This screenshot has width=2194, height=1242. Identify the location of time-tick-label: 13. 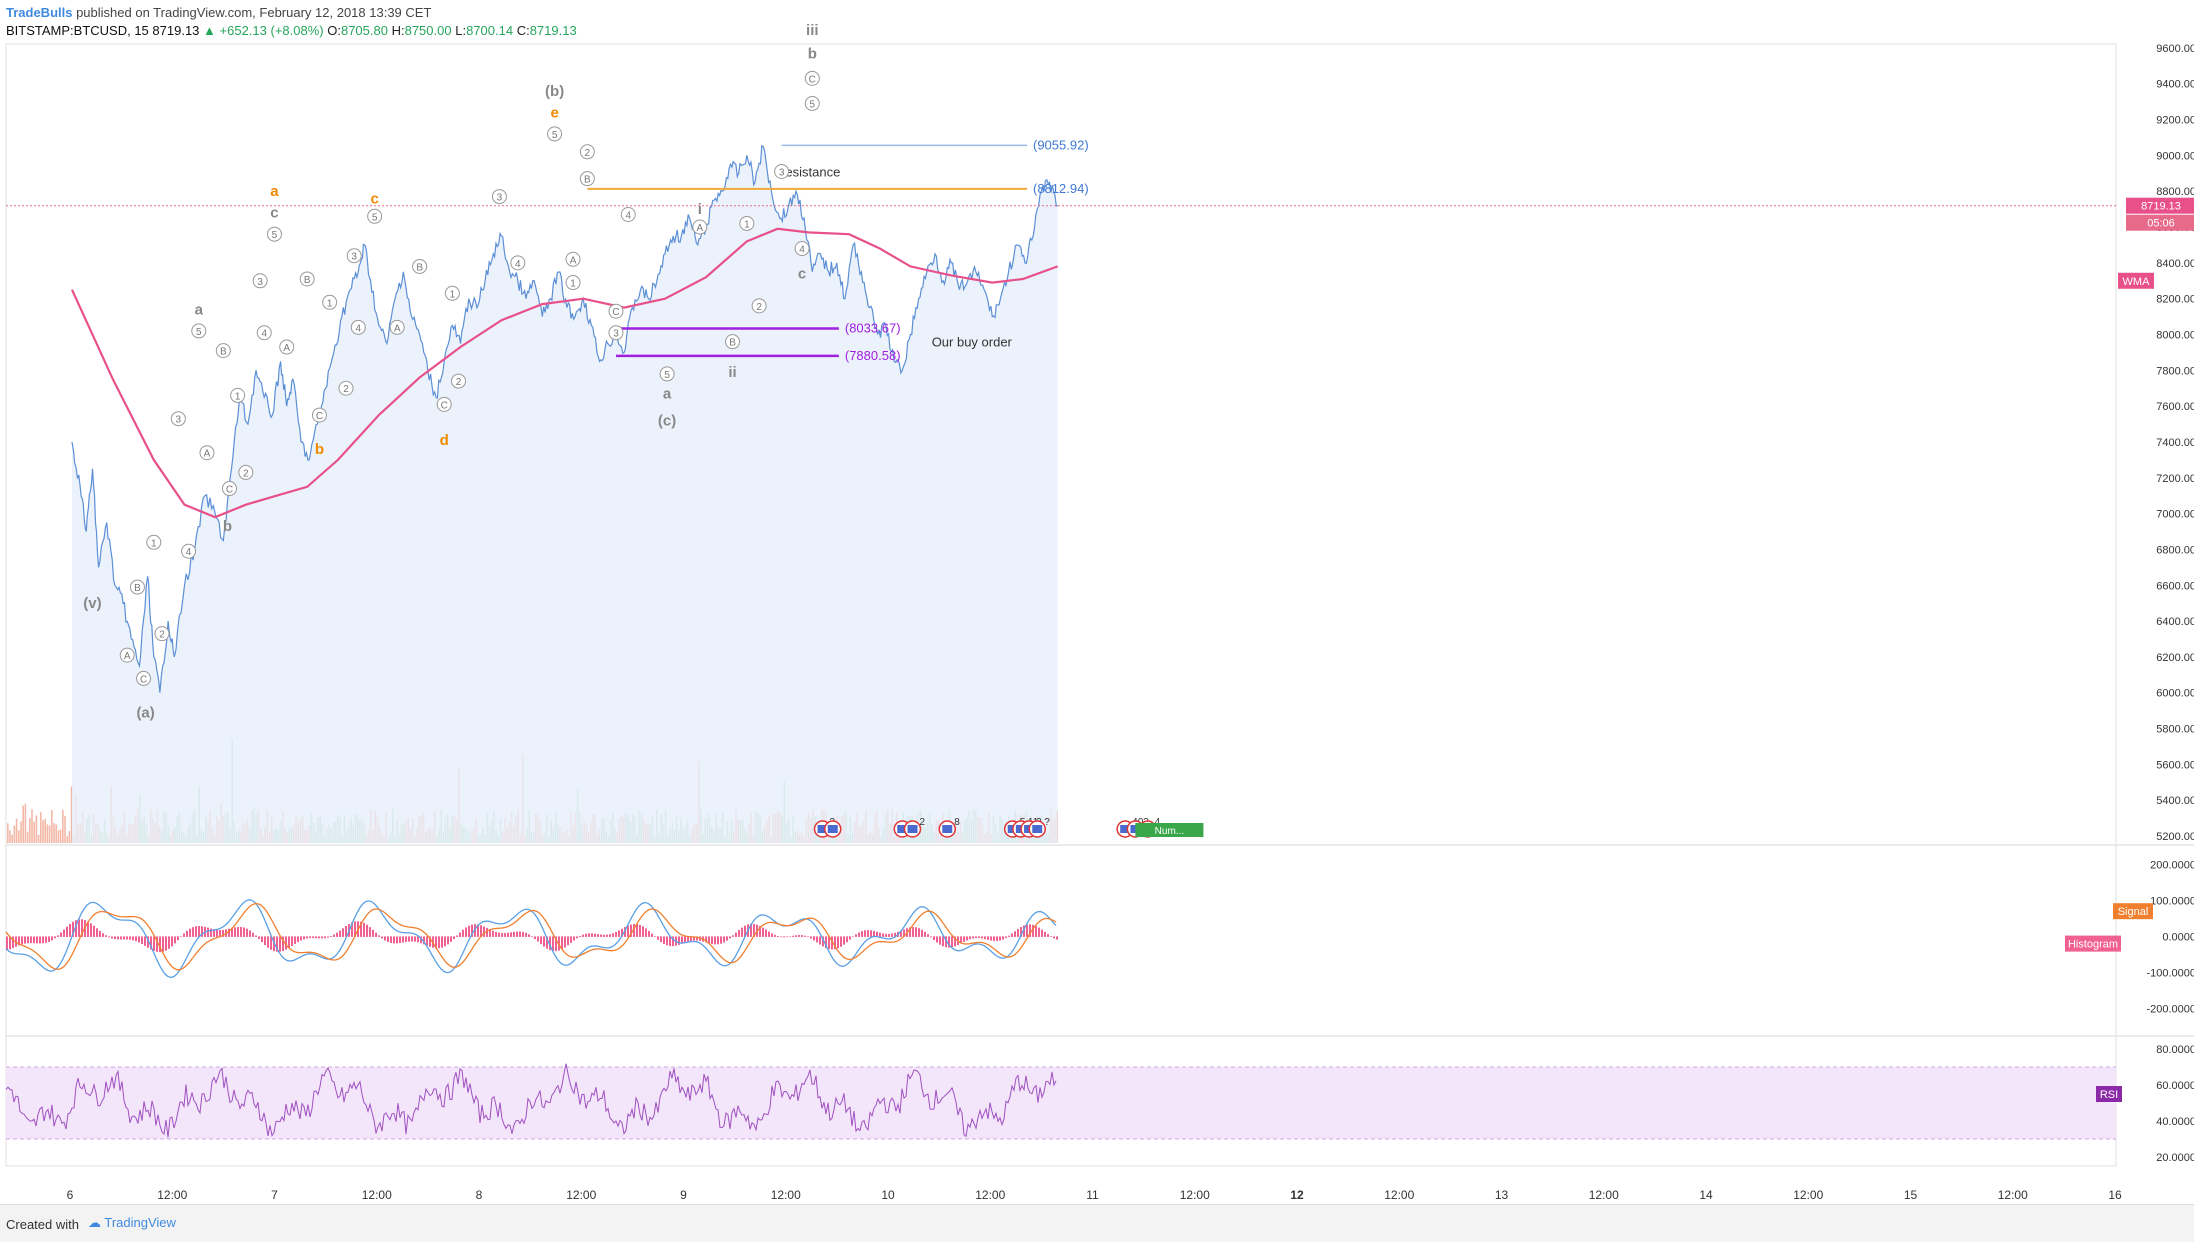
(1502, 1195).